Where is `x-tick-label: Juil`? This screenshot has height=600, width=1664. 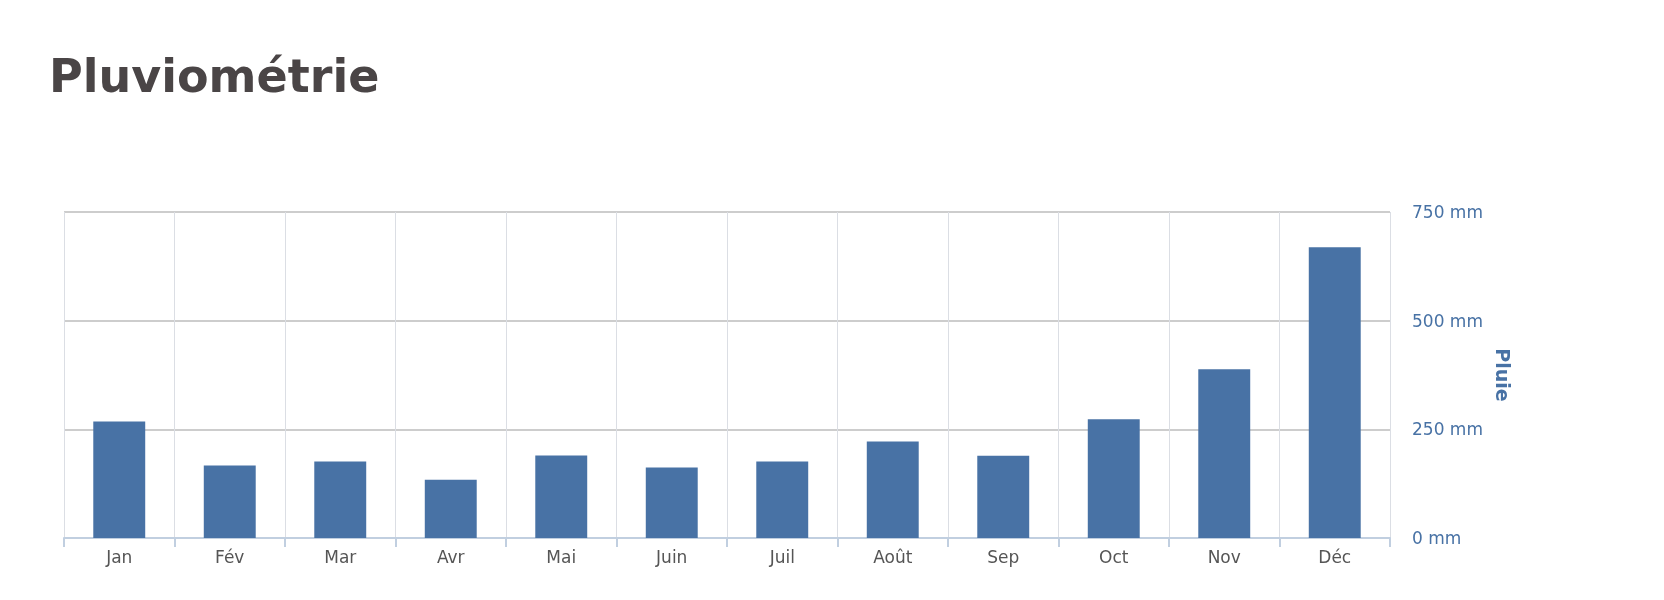
x-tick-label: Juil is located at coordinates (781, 556).